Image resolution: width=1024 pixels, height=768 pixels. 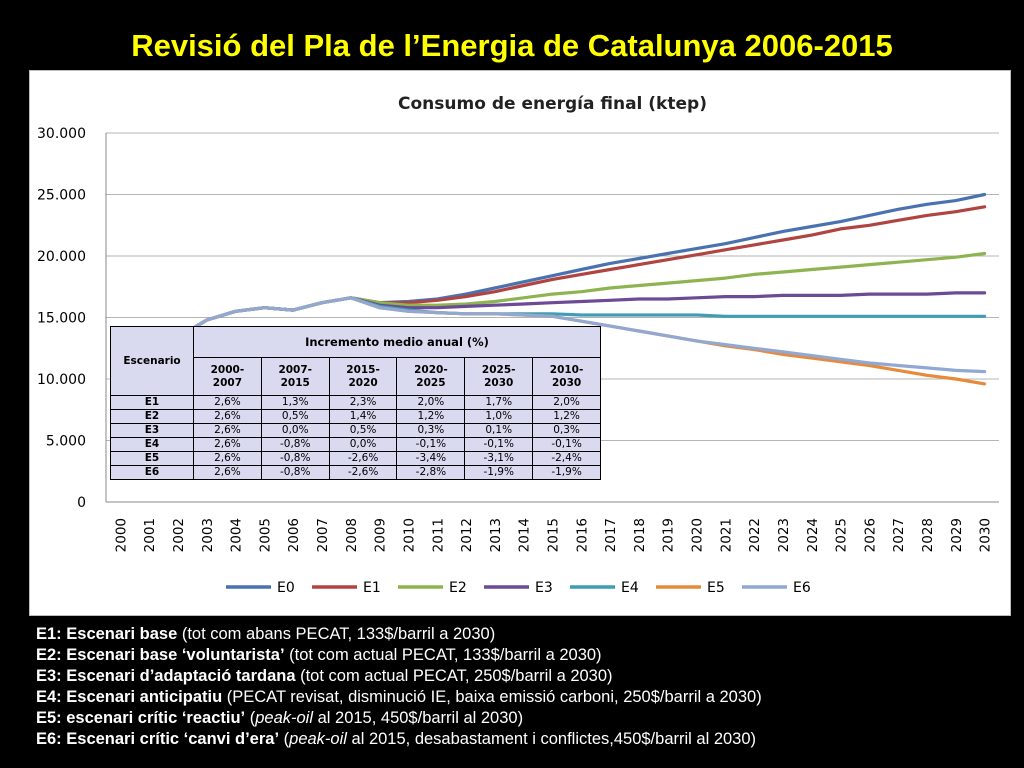 I want to click on table-cell: -1,9%, so click(x=566, y=472).